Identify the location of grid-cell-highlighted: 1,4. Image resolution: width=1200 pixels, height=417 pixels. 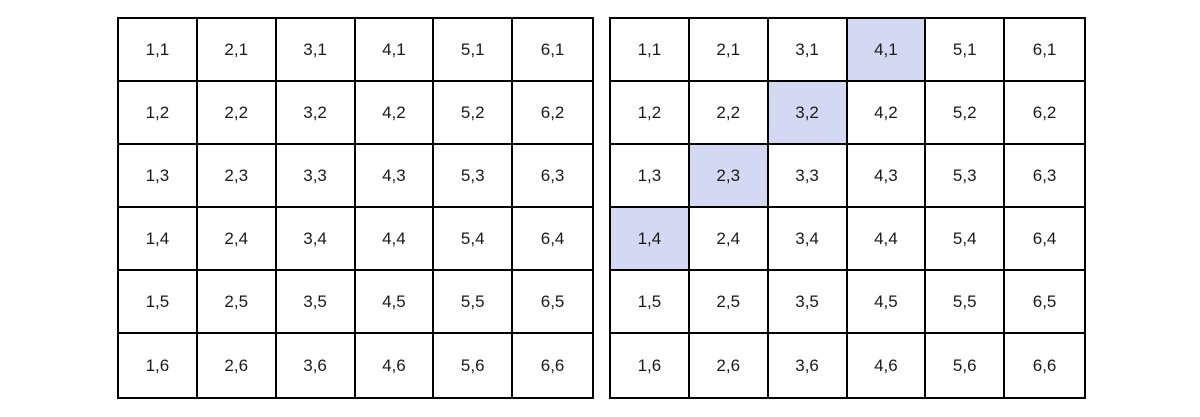
(650, 239).